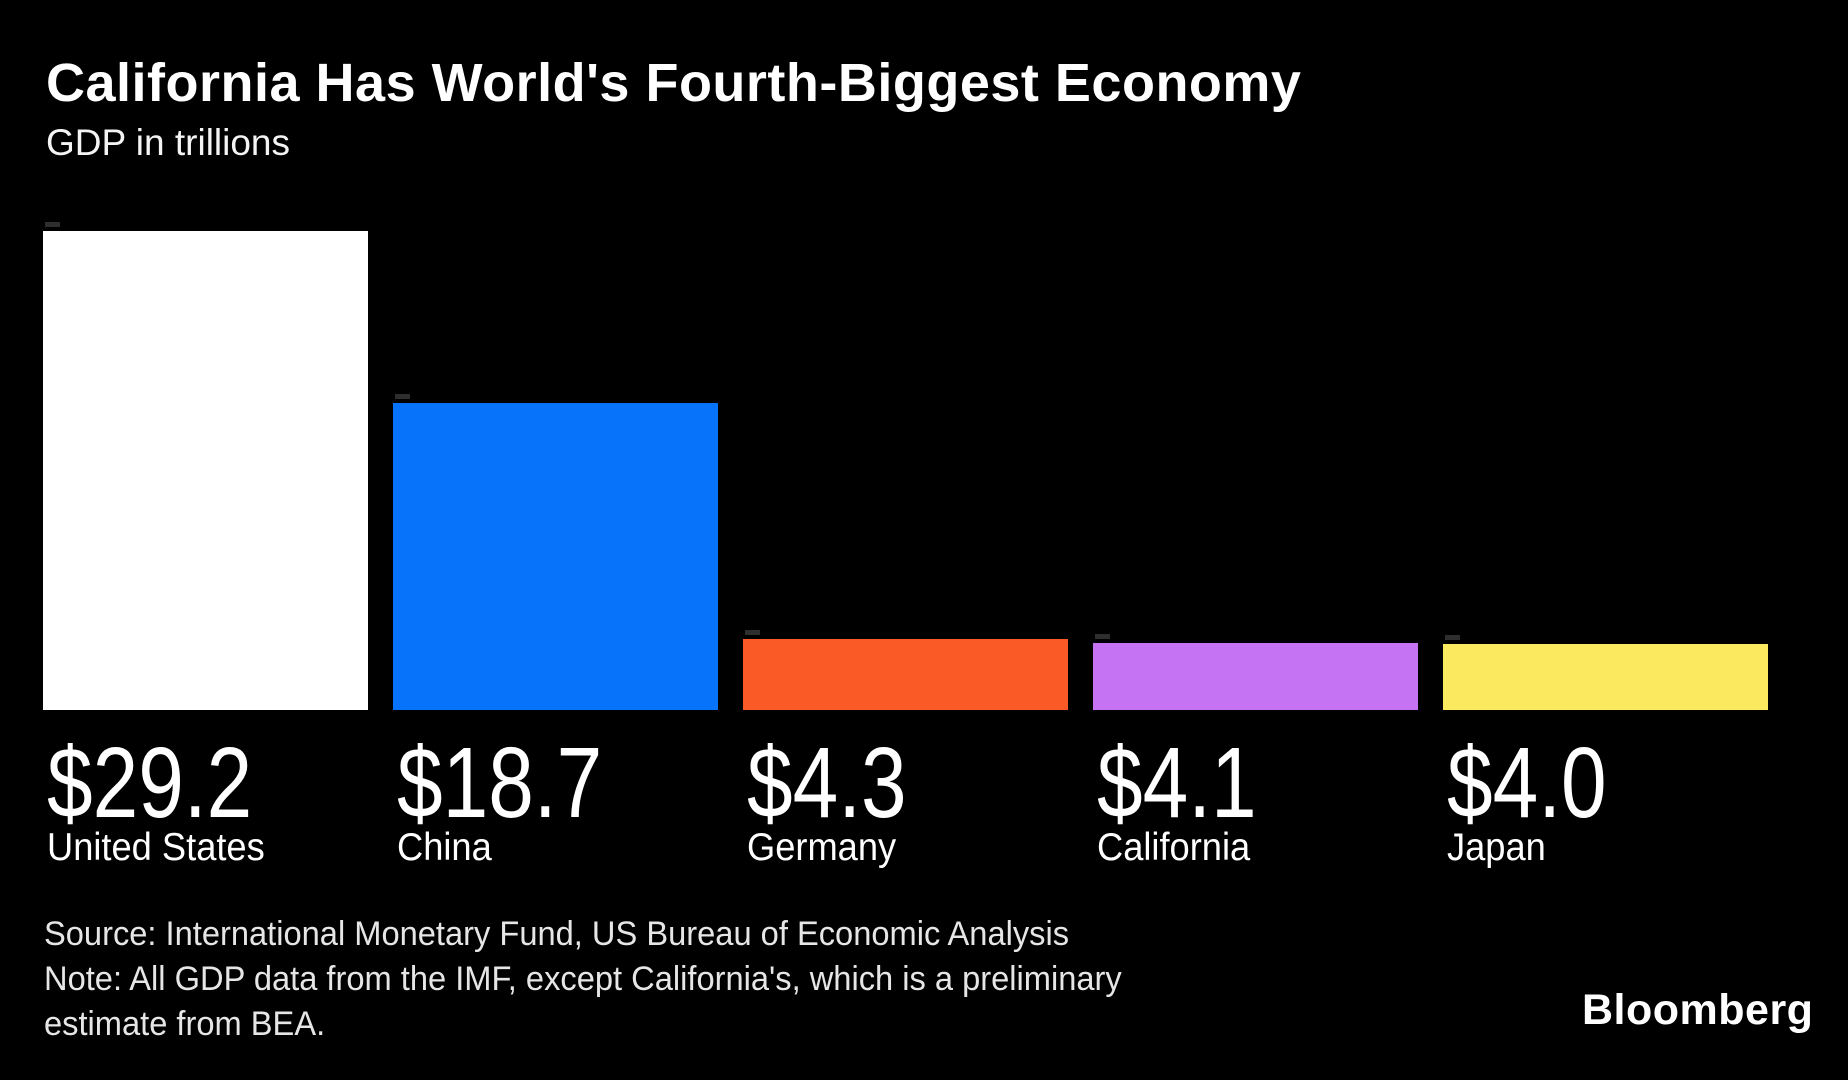 This screenshot has width=1848, height=1080. I want to click on bar-california, so click(1255, 676).